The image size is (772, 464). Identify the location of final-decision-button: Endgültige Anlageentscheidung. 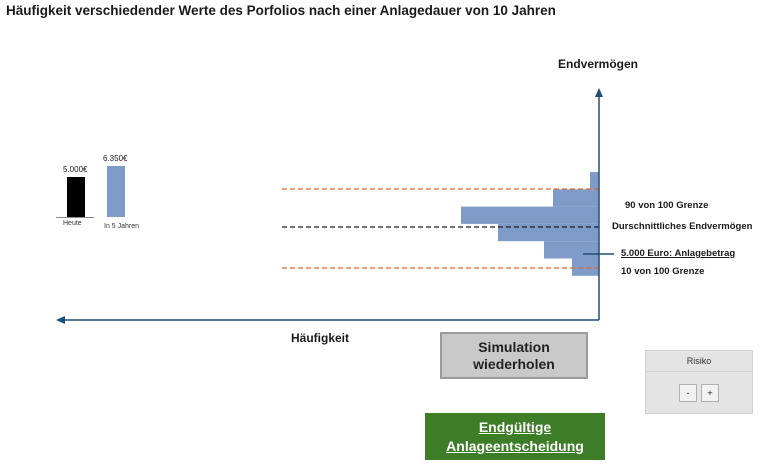
(515, 436).